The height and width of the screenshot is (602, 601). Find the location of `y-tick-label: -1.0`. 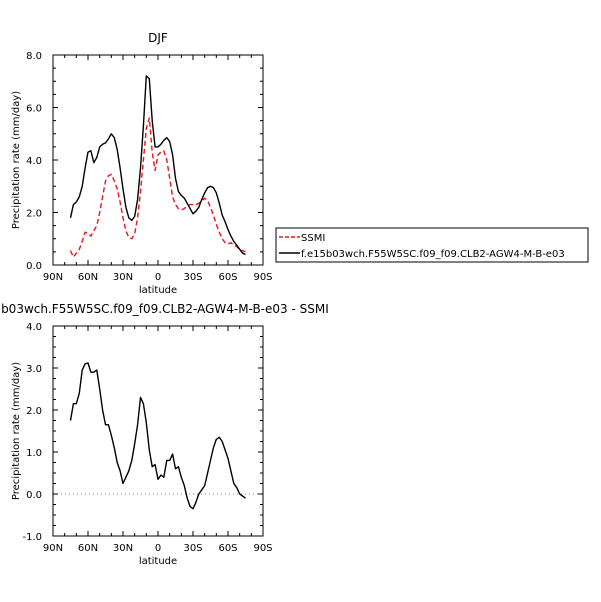

y-tick-label: -1.0 is located at coordinates (32, 537).